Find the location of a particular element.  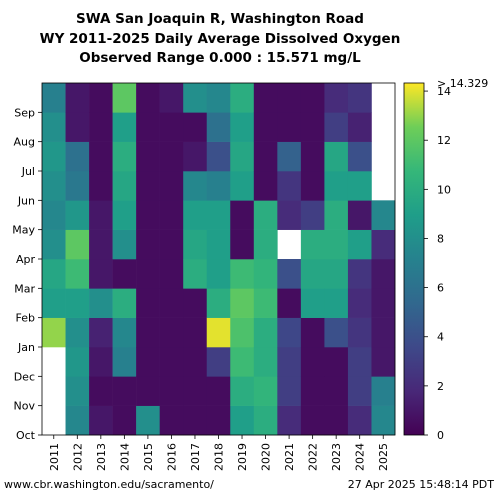

x-tick-label: 2012 is located at coordinates (77, 457).